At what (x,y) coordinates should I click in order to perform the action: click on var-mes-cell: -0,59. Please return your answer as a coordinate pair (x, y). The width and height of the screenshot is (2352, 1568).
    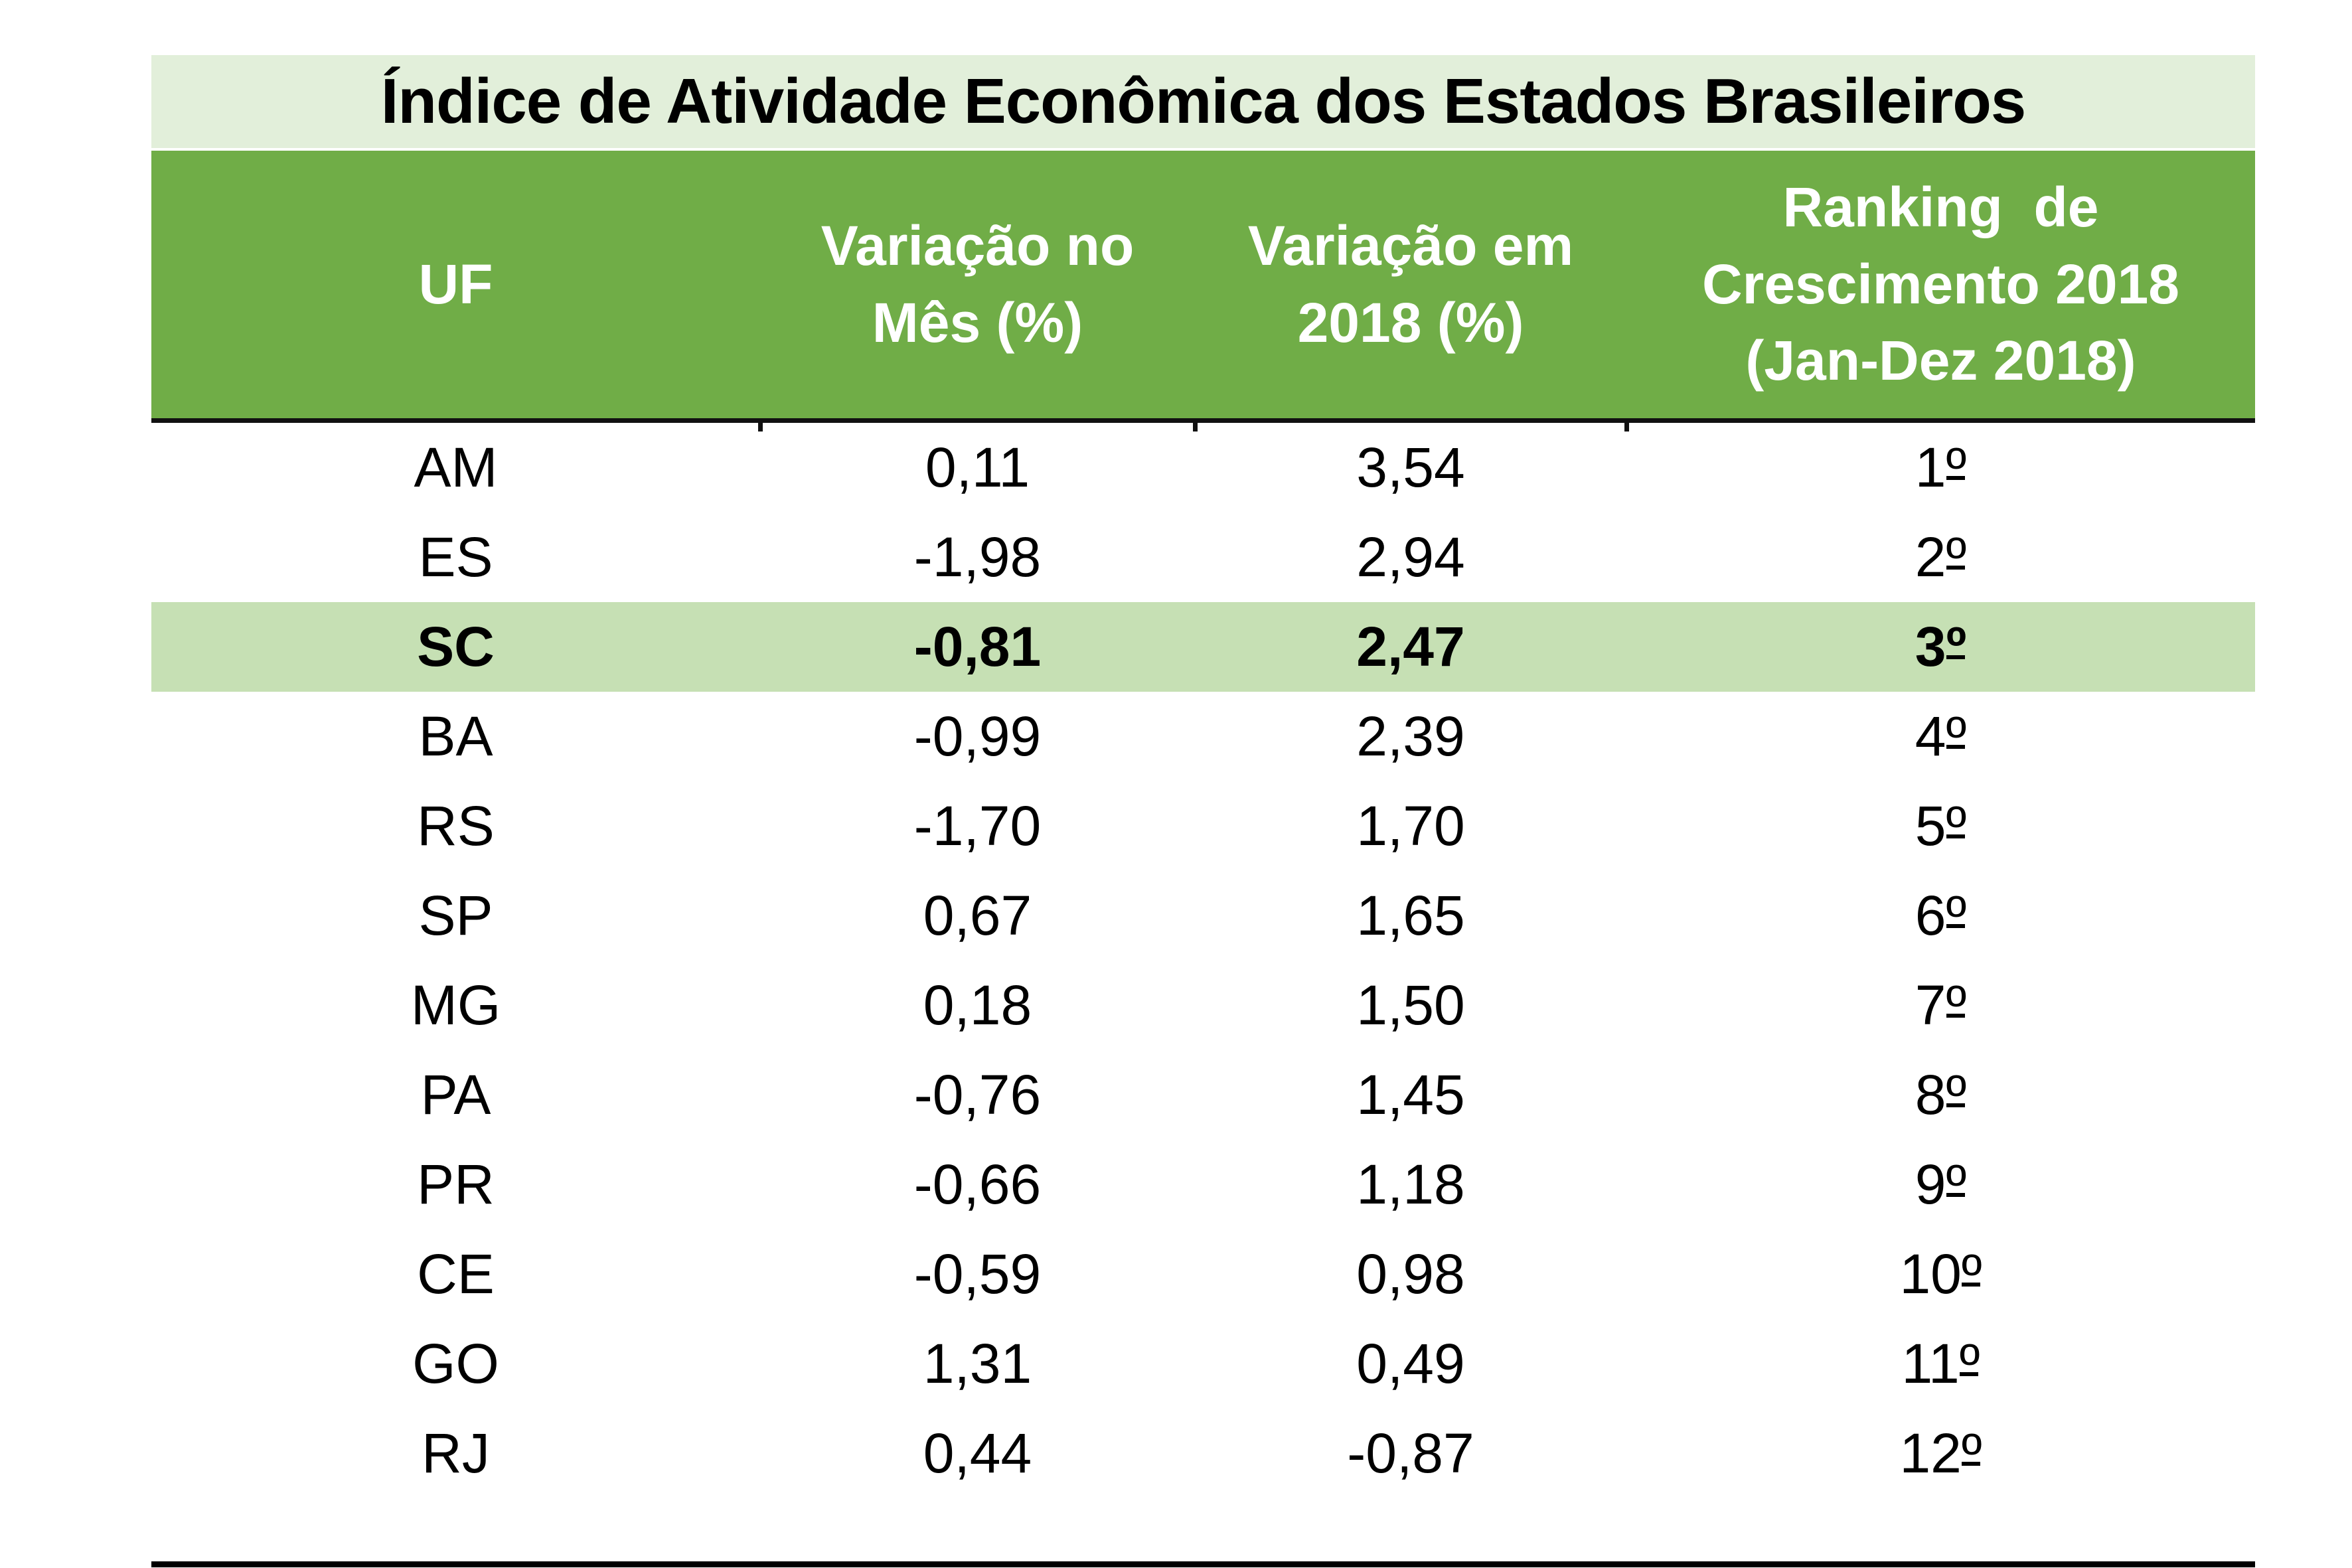
    Looking at the image, I should click on (978, 1274).